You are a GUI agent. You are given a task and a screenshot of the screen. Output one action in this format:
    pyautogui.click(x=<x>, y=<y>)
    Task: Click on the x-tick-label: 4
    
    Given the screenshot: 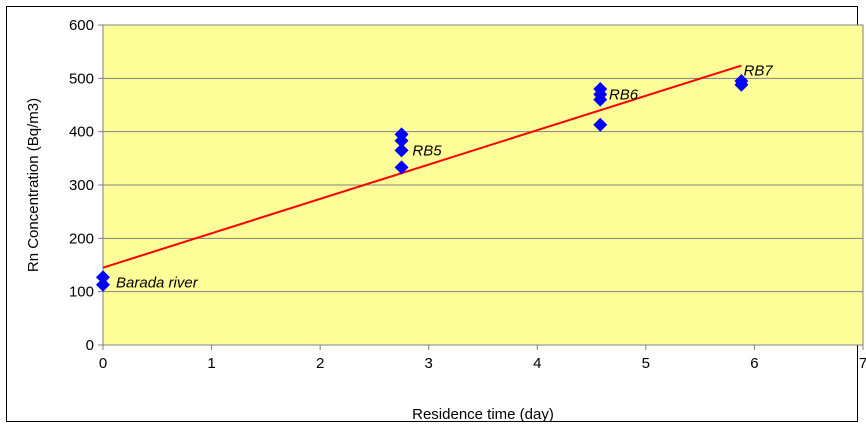 What is the action you would take?
    pyautogui.click(x=537, y=363)
    